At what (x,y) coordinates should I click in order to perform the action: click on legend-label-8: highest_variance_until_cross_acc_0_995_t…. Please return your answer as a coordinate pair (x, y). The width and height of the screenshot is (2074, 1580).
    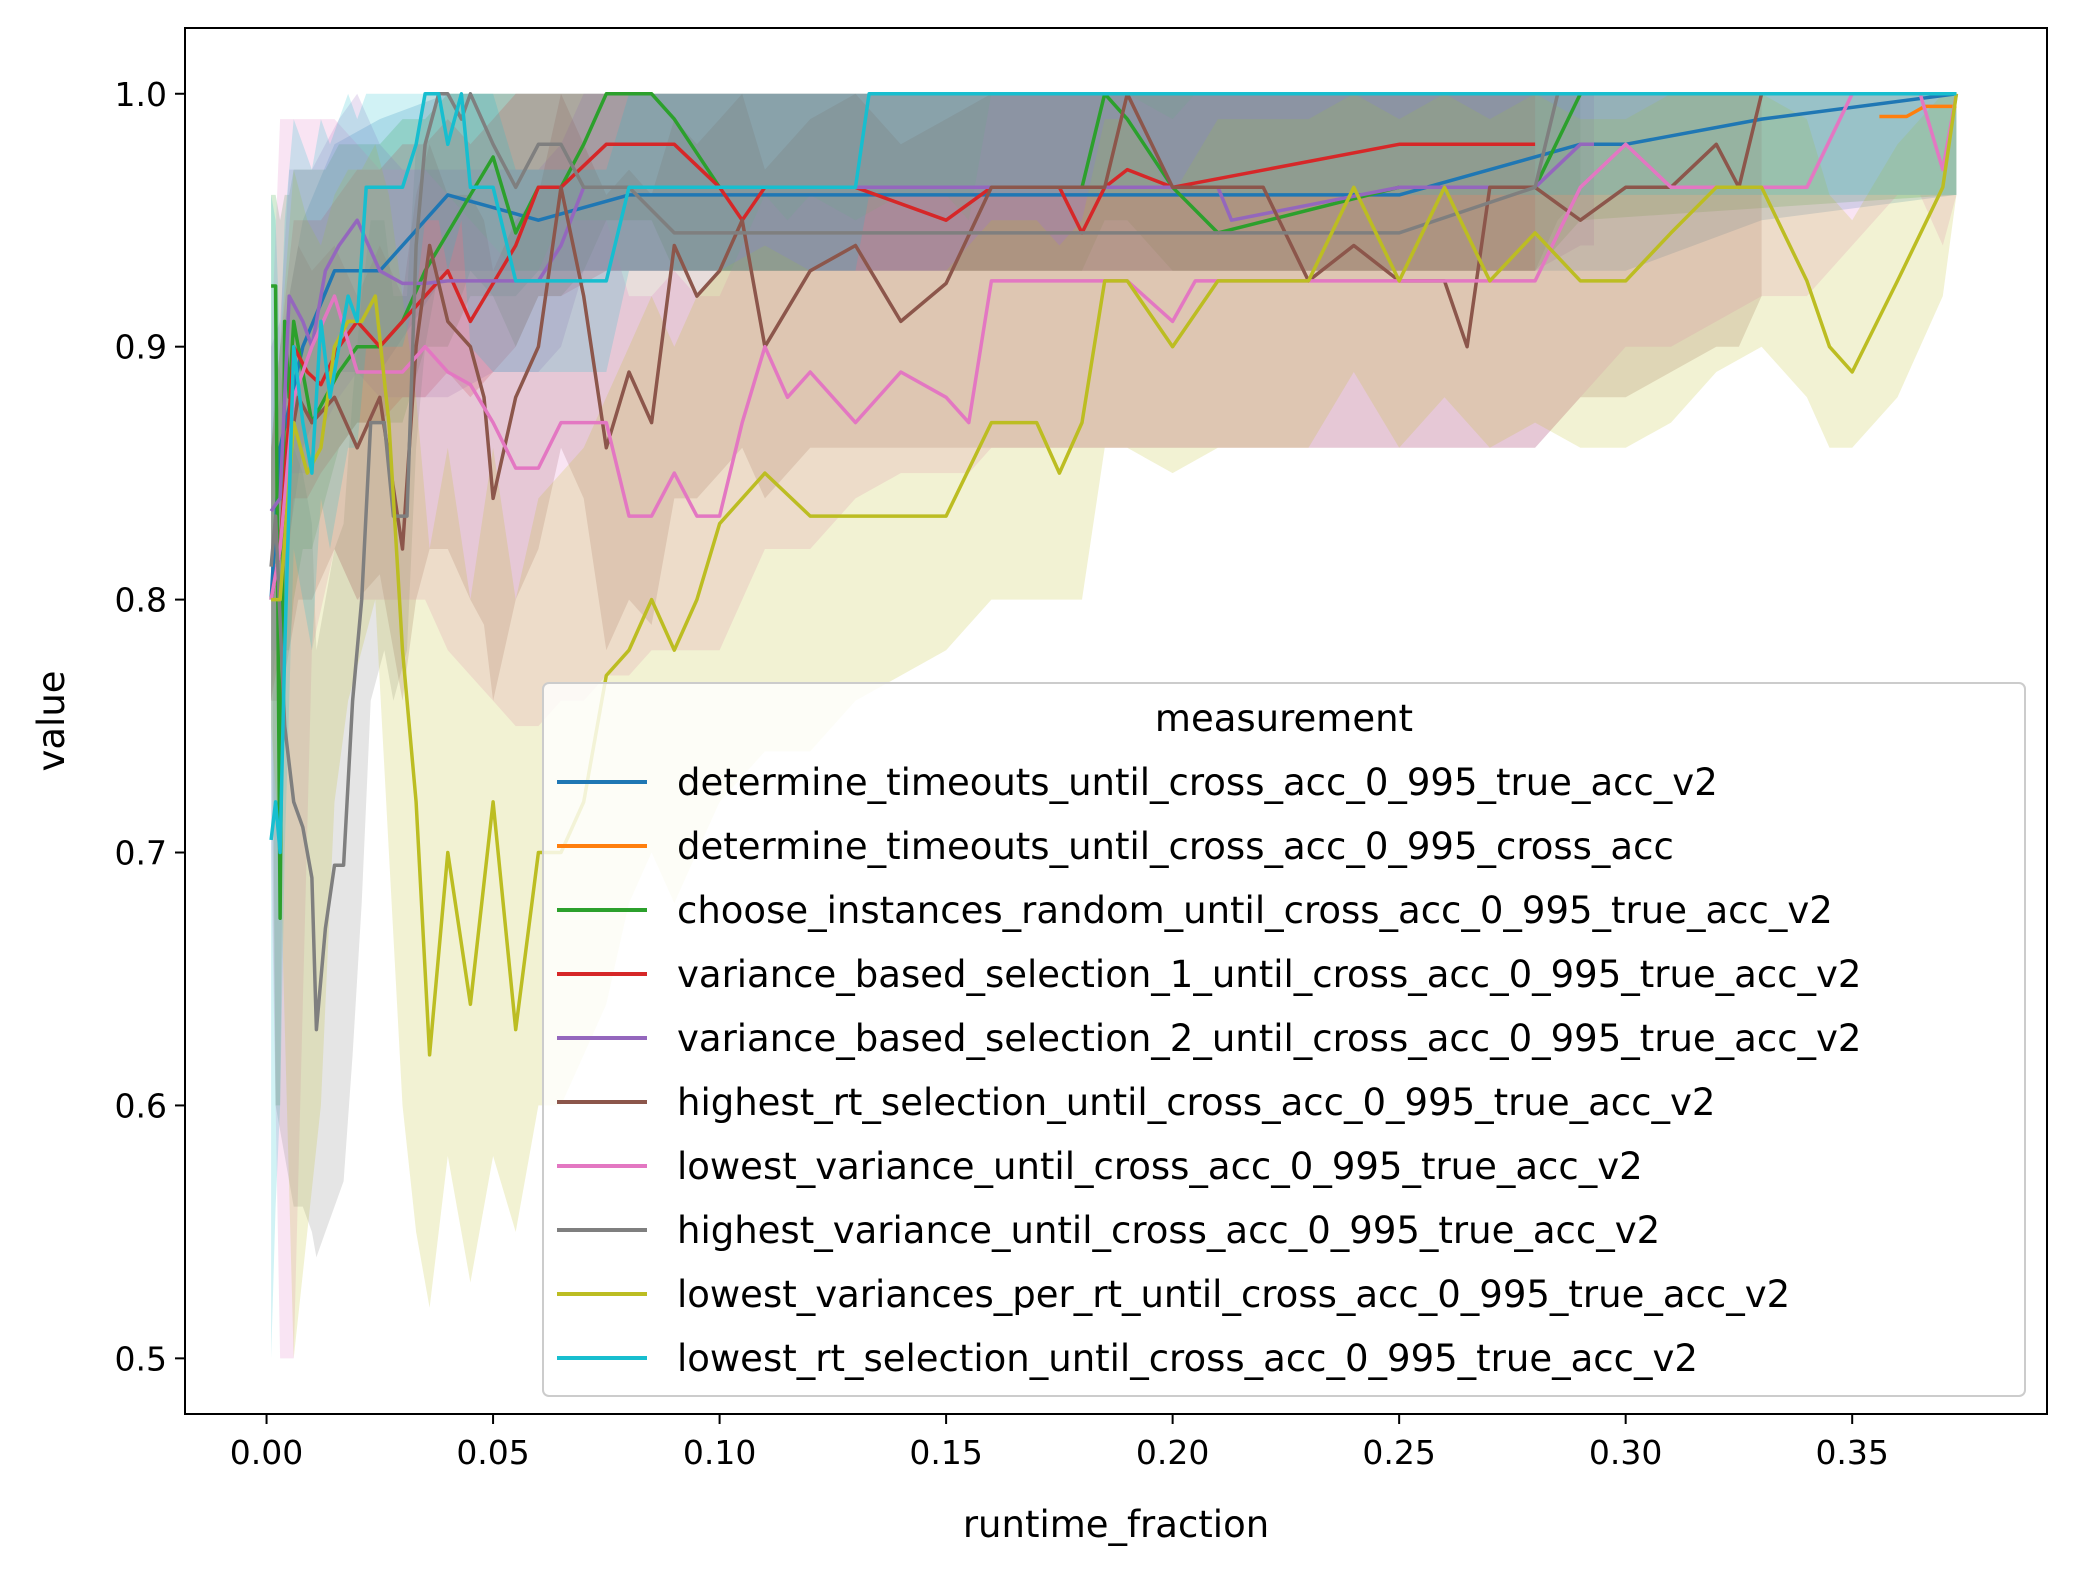
    Looking at the image, I should click on (1168, 1230).